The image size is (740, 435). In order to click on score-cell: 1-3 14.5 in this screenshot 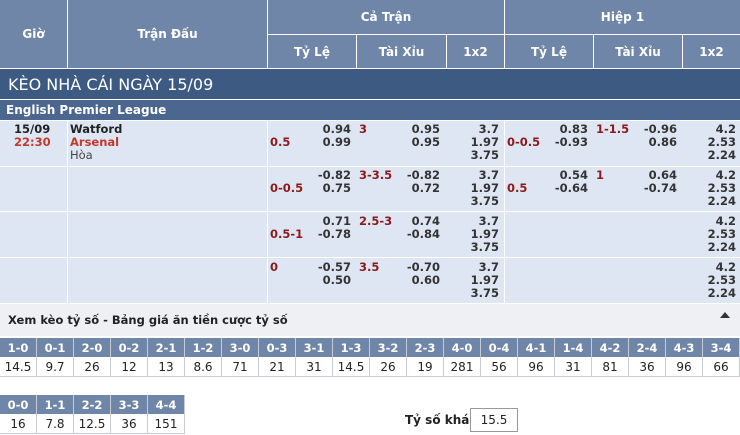, I will do `click(351, 357)`.